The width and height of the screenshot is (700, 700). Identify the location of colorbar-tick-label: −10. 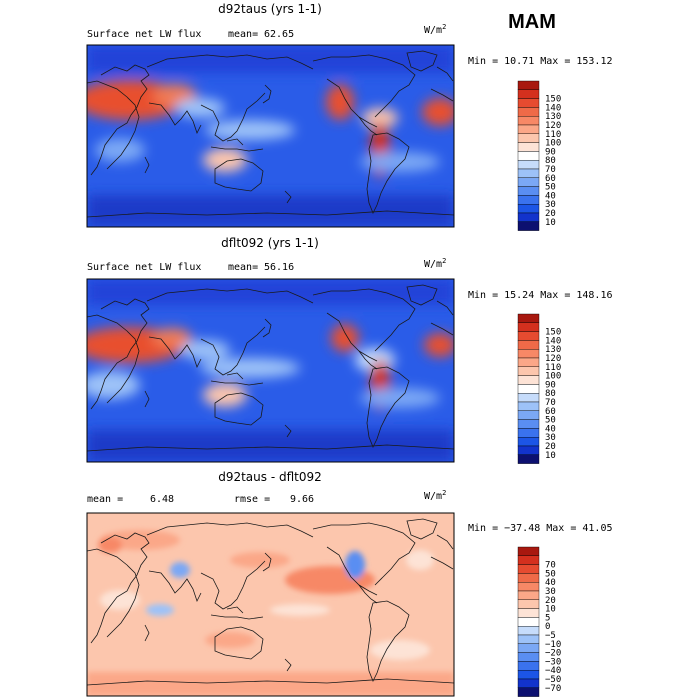
(553, 645).